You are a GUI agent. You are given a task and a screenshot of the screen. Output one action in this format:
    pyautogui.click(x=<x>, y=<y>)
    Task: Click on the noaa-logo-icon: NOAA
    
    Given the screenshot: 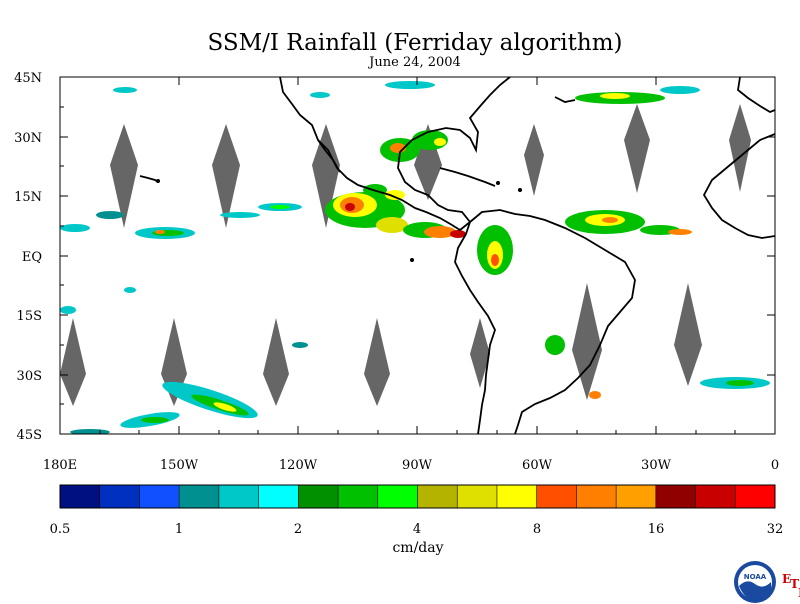 What is the action you would take?
    pyautogui.click(x=755, y=582)
    